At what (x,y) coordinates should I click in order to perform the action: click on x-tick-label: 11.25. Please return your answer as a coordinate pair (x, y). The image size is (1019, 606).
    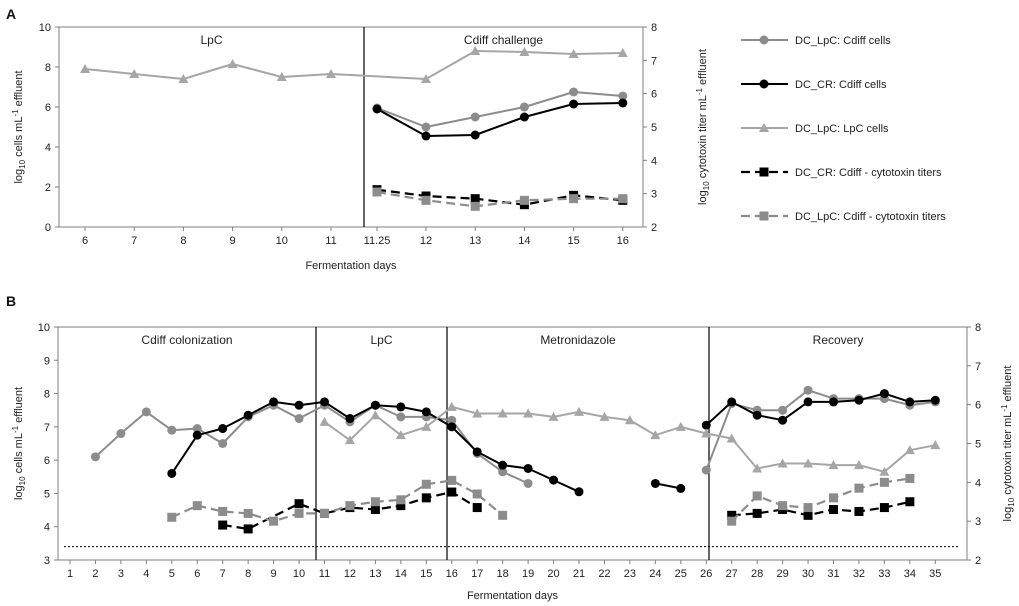
    Looking at the image, I should click on (377, 241).